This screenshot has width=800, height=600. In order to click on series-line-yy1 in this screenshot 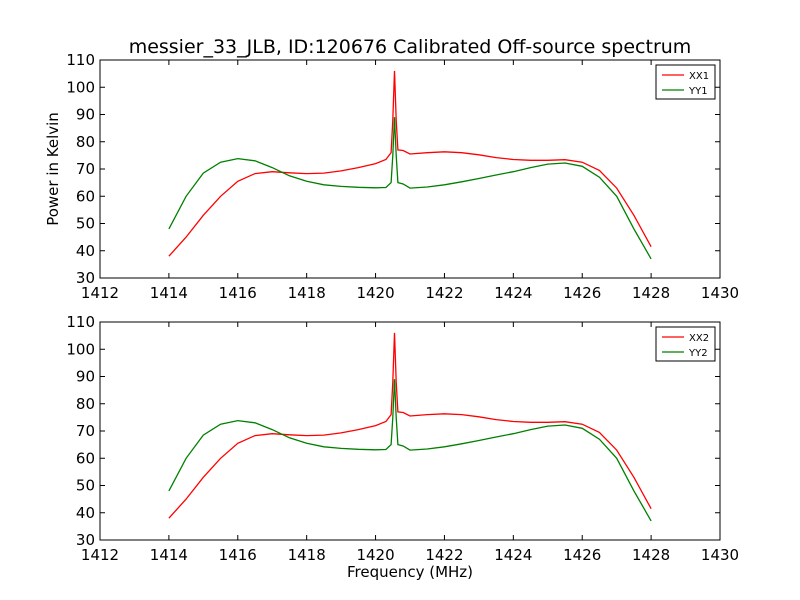, I will do `click(410, 188)`.